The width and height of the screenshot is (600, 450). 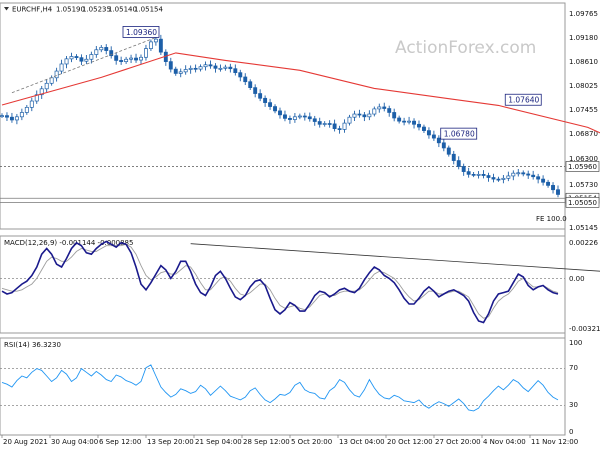 I want to click on time-tick-label: 13 Sep 20:00, so click(x=170, y=442).